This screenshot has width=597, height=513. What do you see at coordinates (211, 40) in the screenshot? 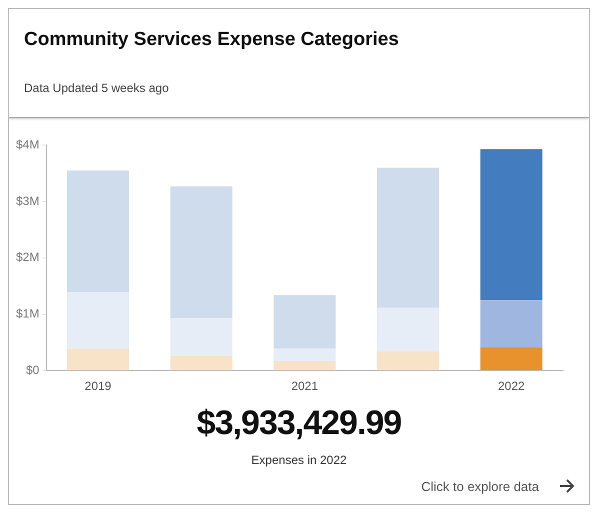
I see `chart-title: Community Services Expense Categories` at bounding box center [211, 40].